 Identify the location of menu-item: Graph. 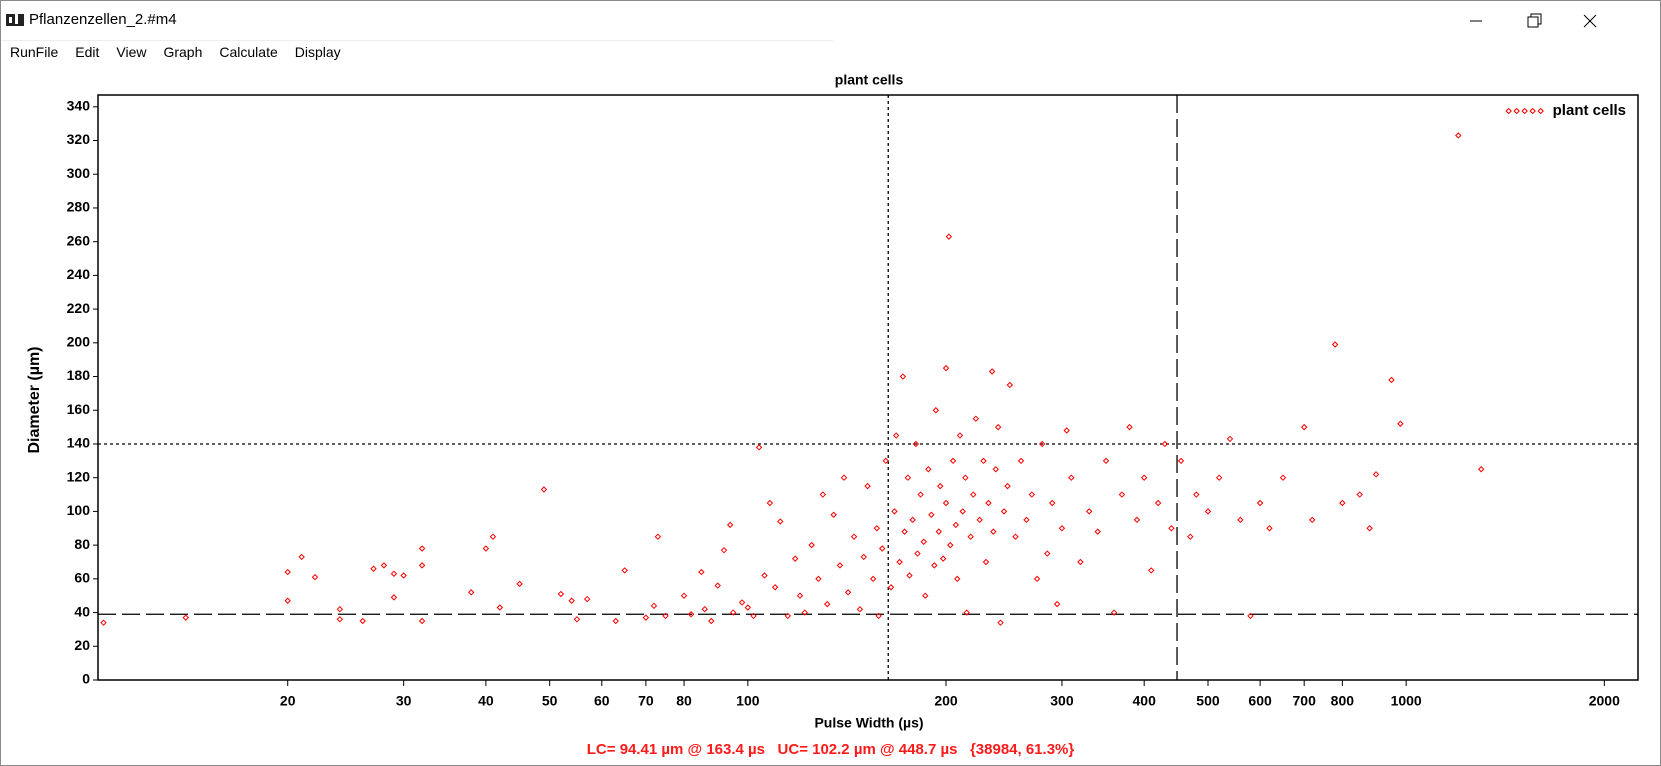
(183, 52).